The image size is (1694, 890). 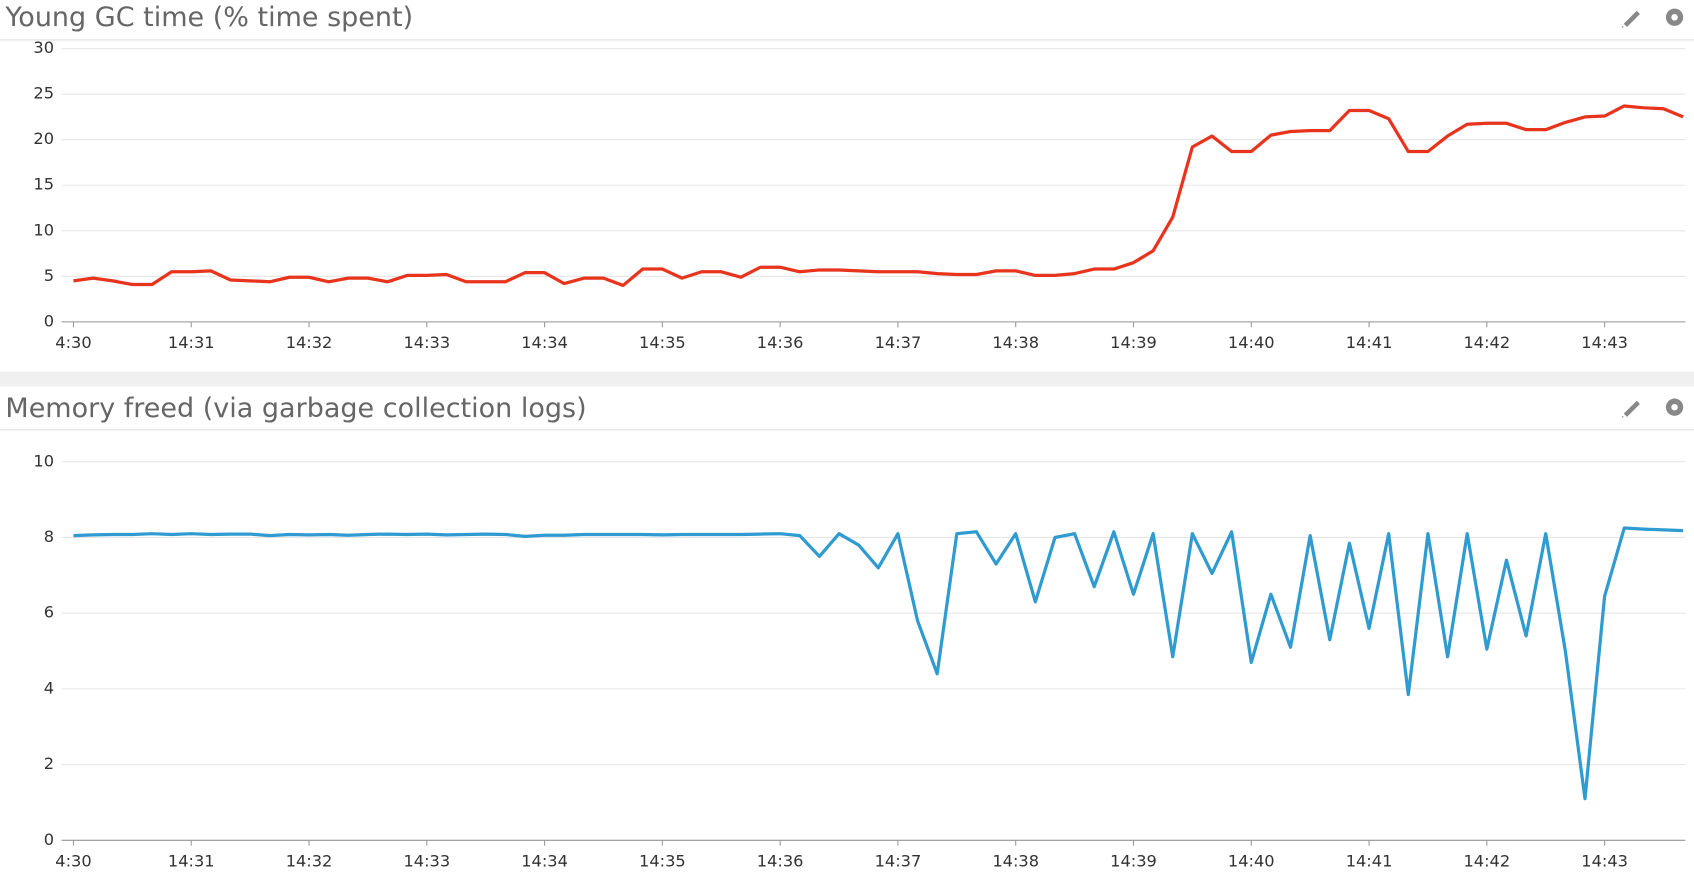 I want to click on y-tick-label: 6, so click(x=49, y=612).